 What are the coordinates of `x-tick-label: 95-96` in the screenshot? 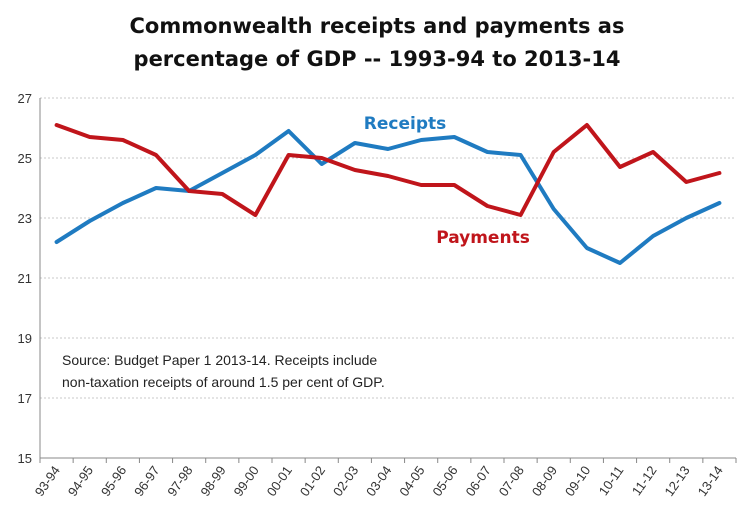 It's located at (113, 481).